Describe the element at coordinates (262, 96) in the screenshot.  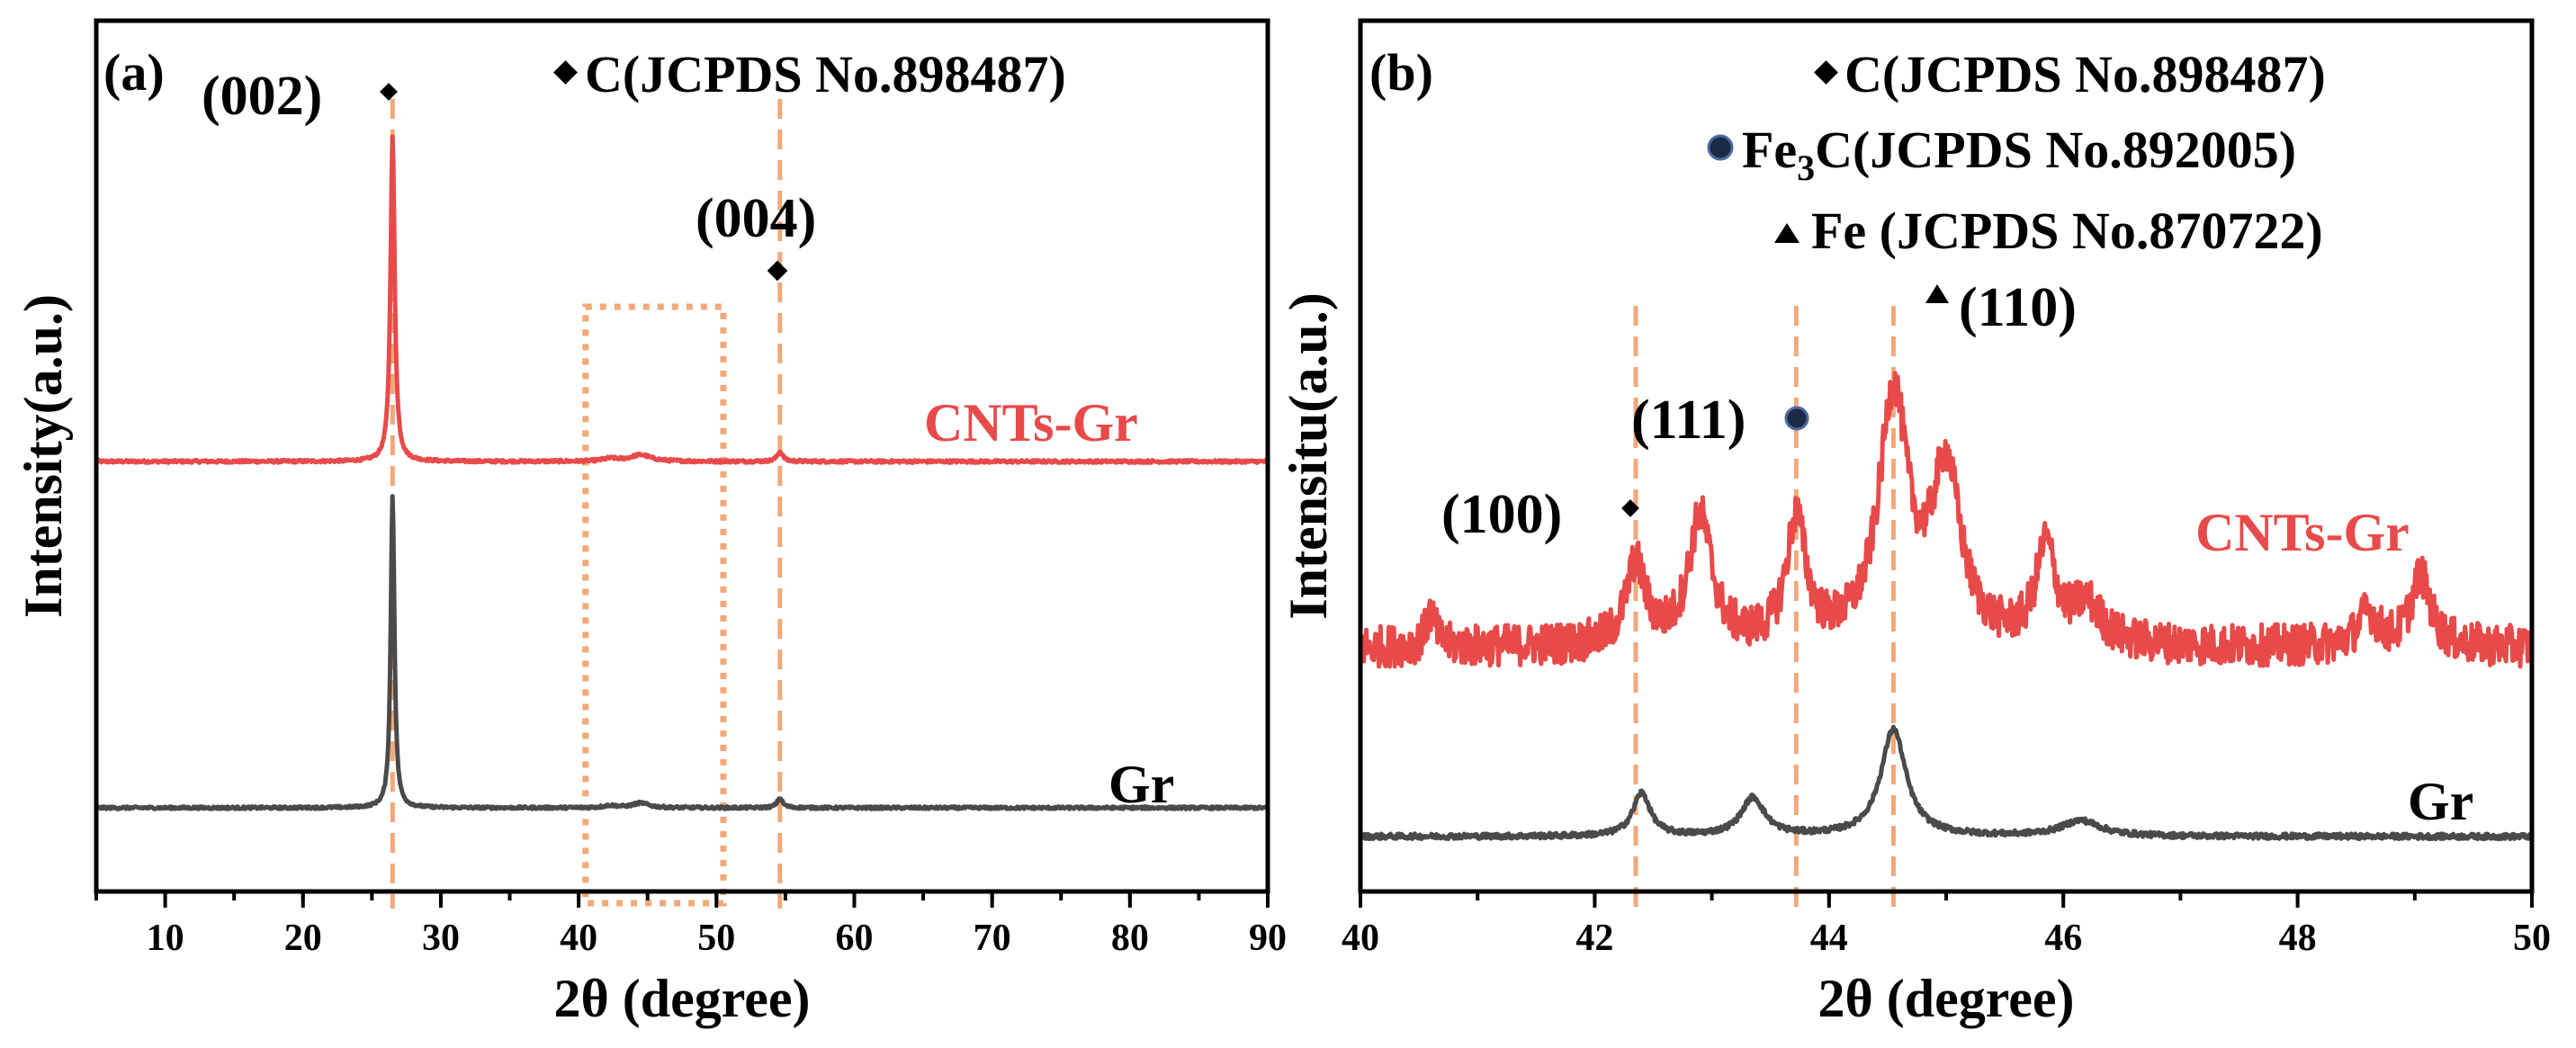
I see `peak-label-002: (002)` at that location.